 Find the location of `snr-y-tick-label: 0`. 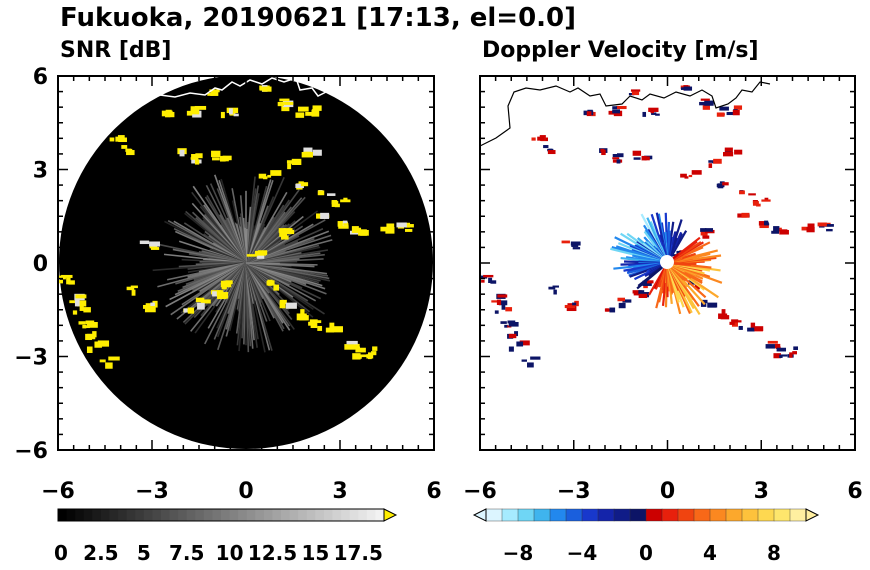

snr-y-tick-label: 0 is located at coordinates (40, 264).